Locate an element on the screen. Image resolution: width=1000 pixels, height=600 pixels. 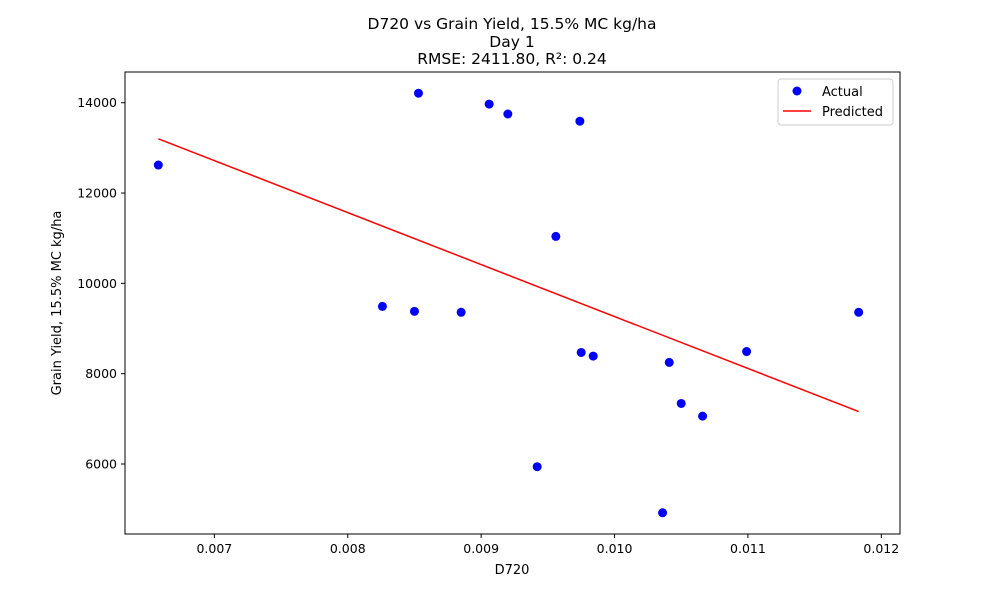
legend-label-predicted: Predicted is located at coordinates (852, 112).